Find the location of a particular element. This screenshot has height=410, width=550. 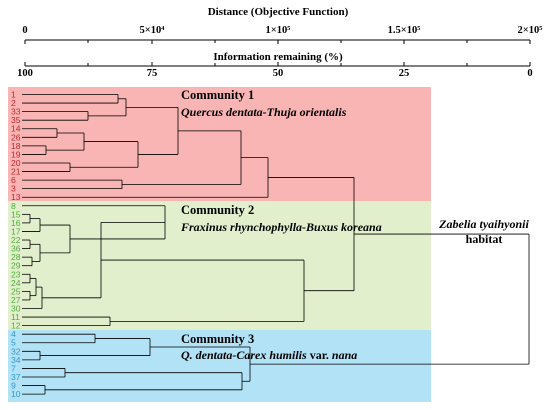

community-2-subtitle: Fraxinus rhynchophylla-Buxus koreana is located at coordinates (281, 227).